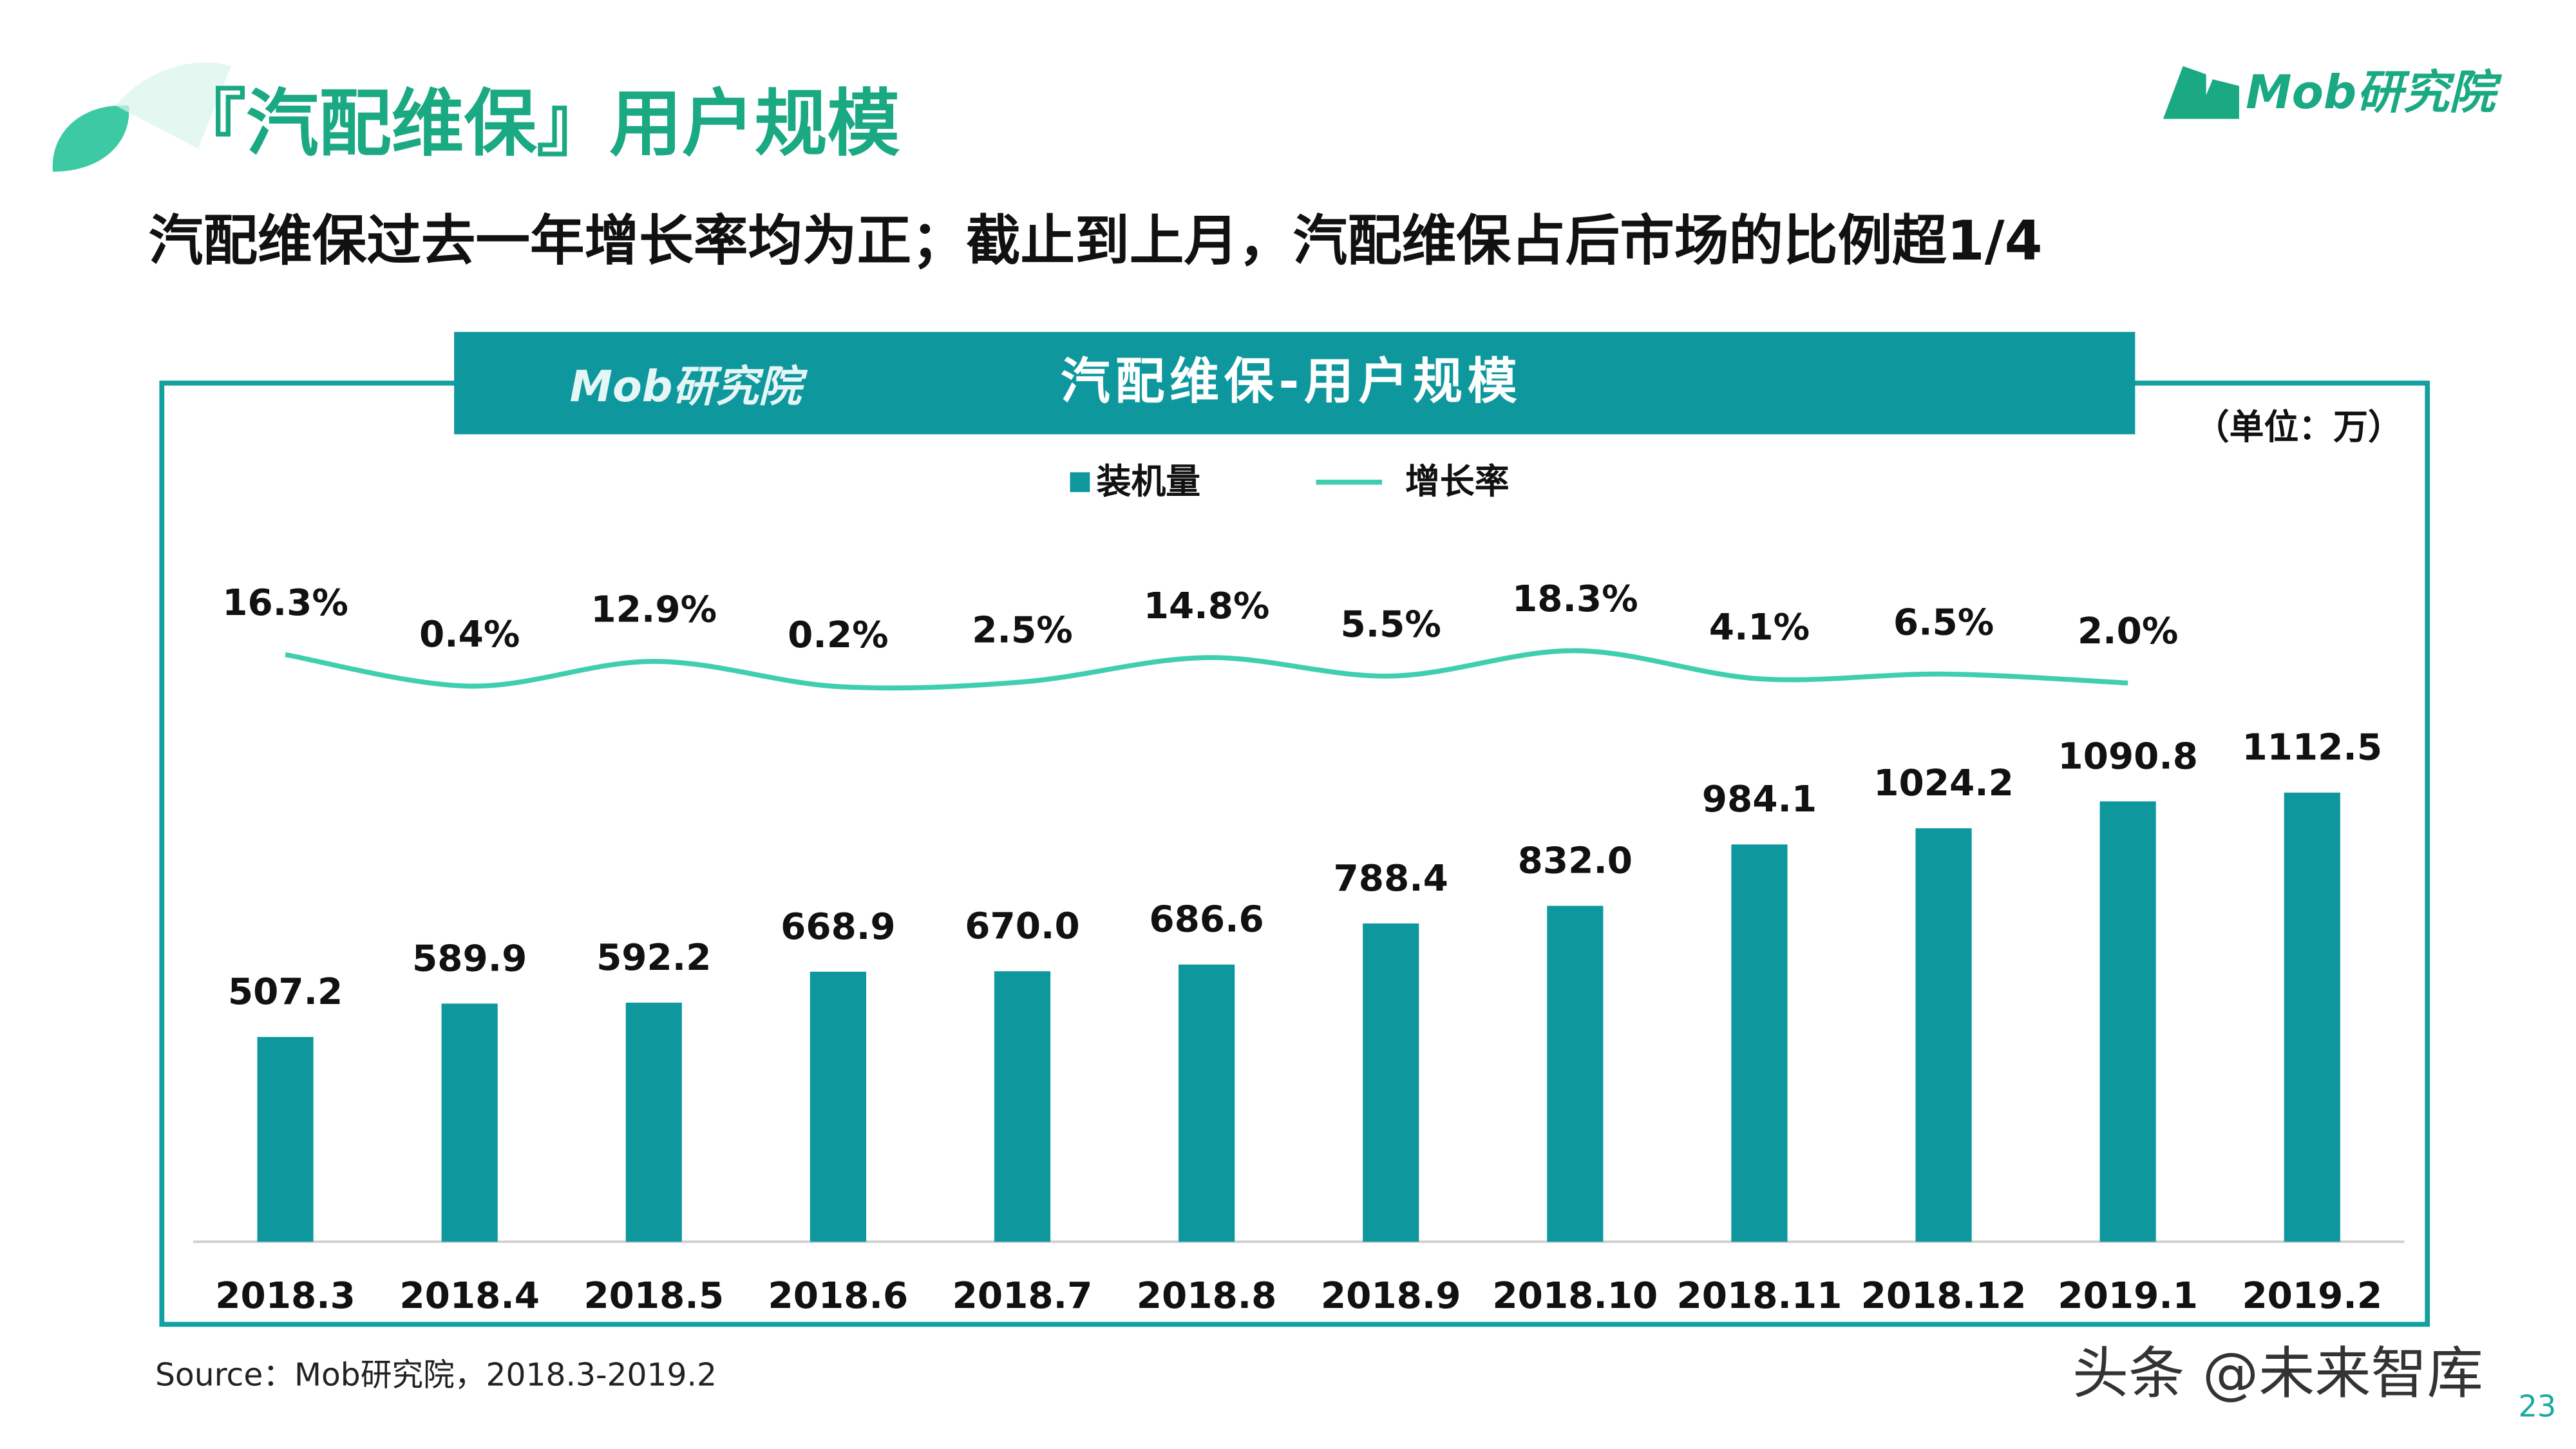  What do you see at coordinates (1022, 631) in the screenshot?
I see `line-value-label: 2.5%` at bounding box center [1022, 631].